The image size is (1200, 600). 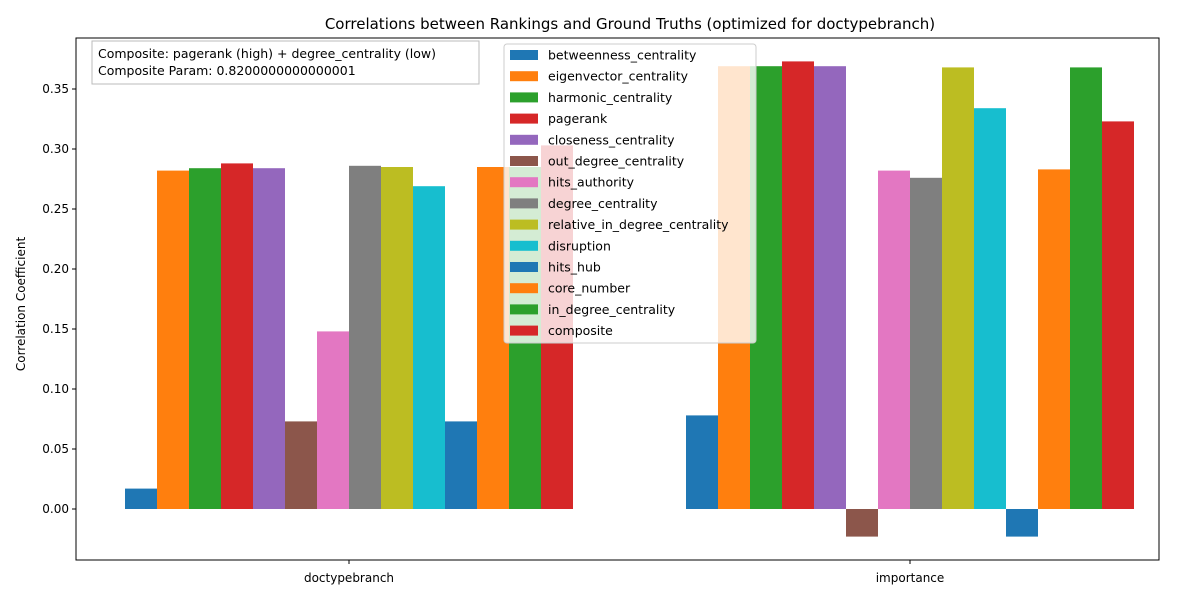 What do you see at coordinates (227, 70) in the screenshot?
I see `annotation-line: Composite Param: 0.8200000000000001` at bounding box center [227, 70].